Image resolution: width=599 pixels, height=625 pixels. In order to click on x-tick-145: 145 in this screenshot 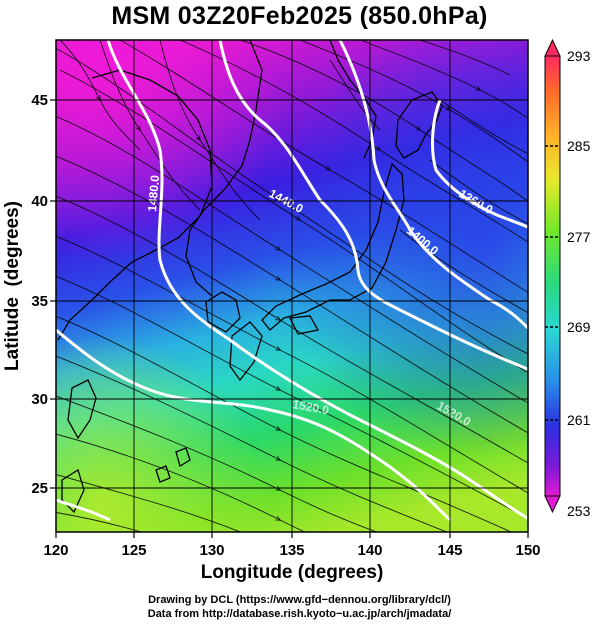, I will do `click(449, 550)`.